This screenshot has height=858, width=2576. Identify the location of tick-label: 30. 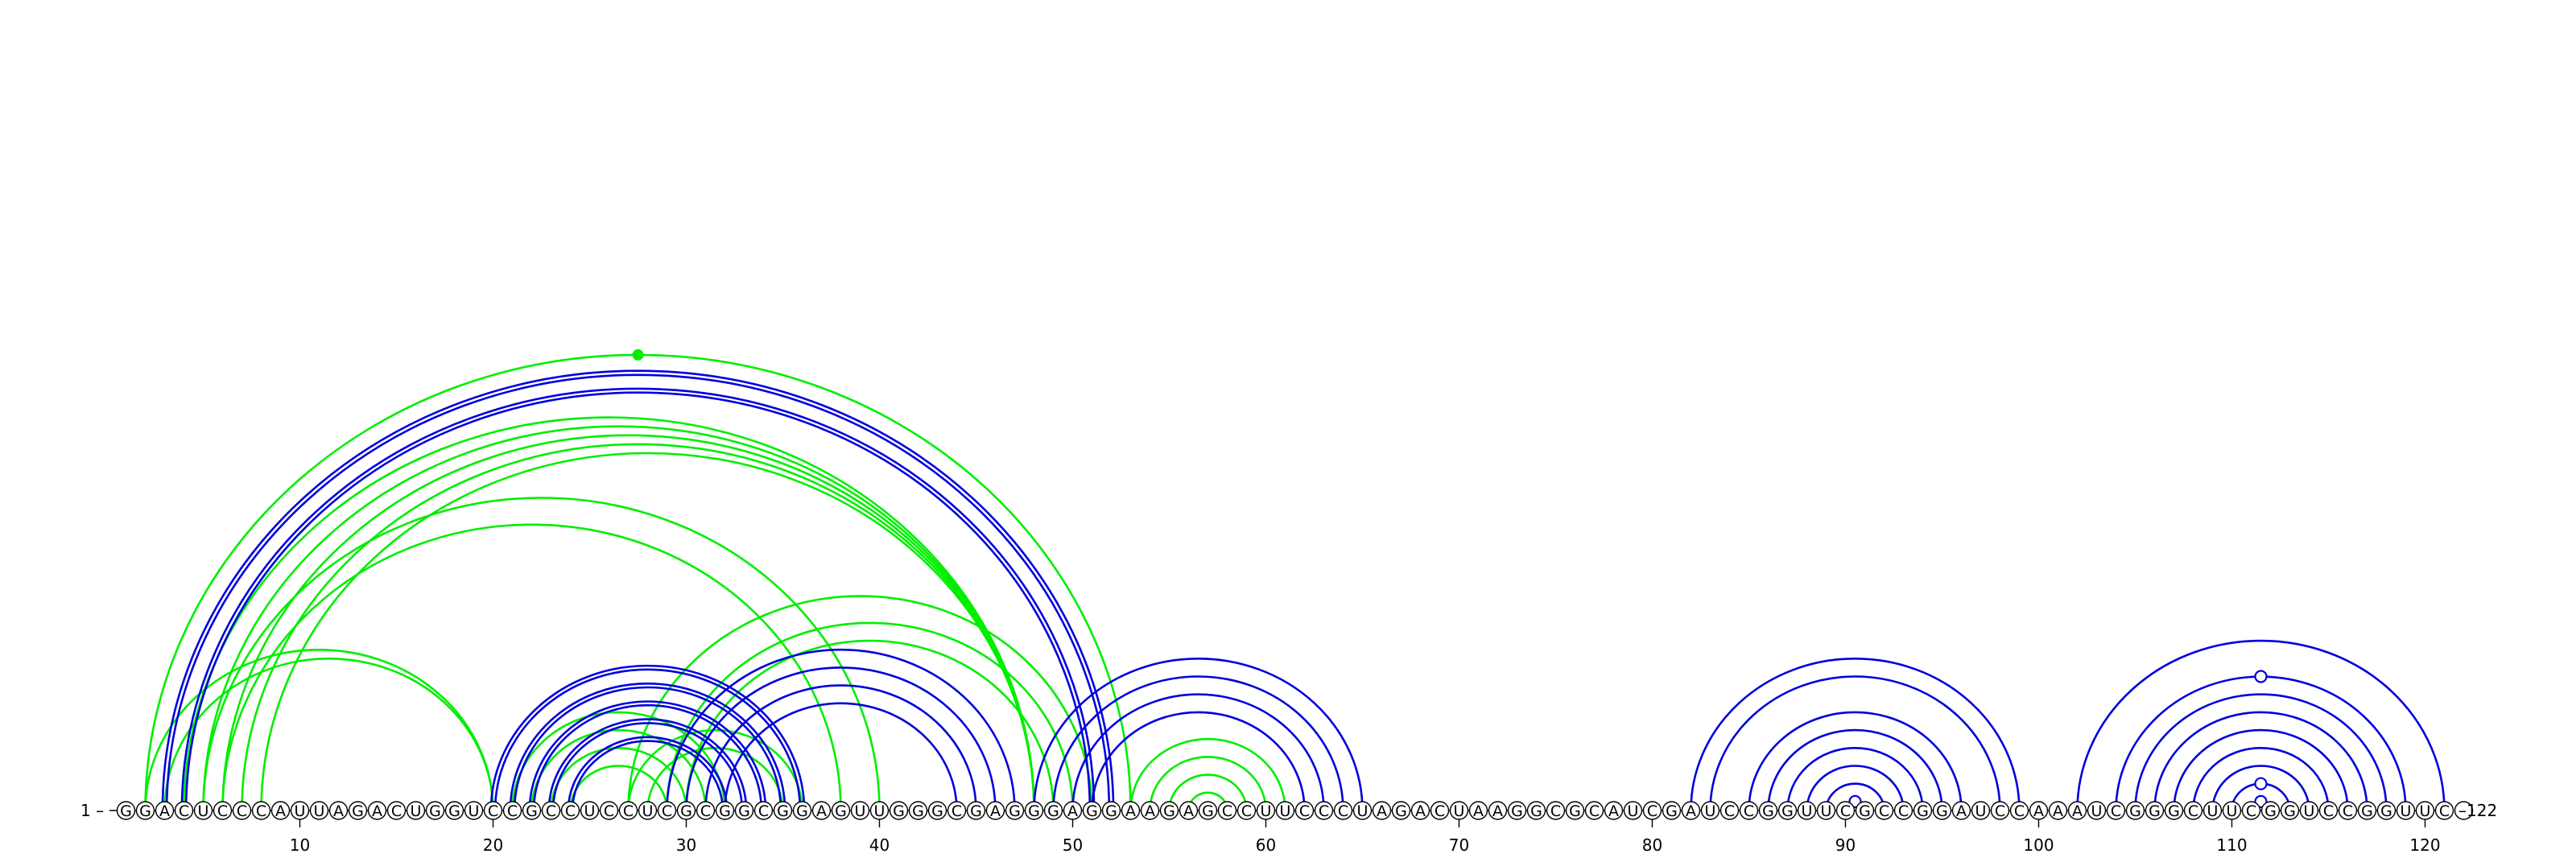
(686, 845).